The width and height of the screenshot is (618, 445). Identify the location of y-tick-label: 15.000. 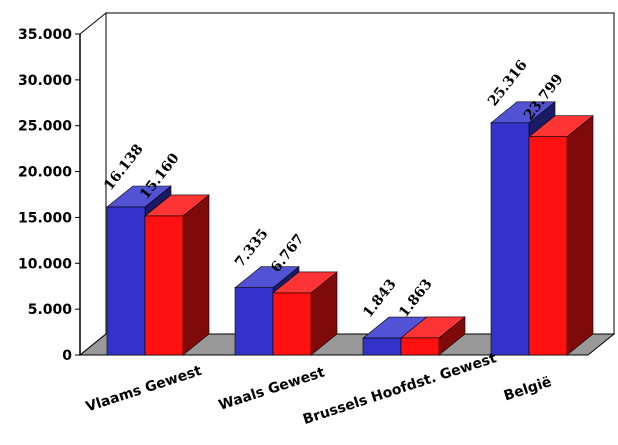
(45, 218).